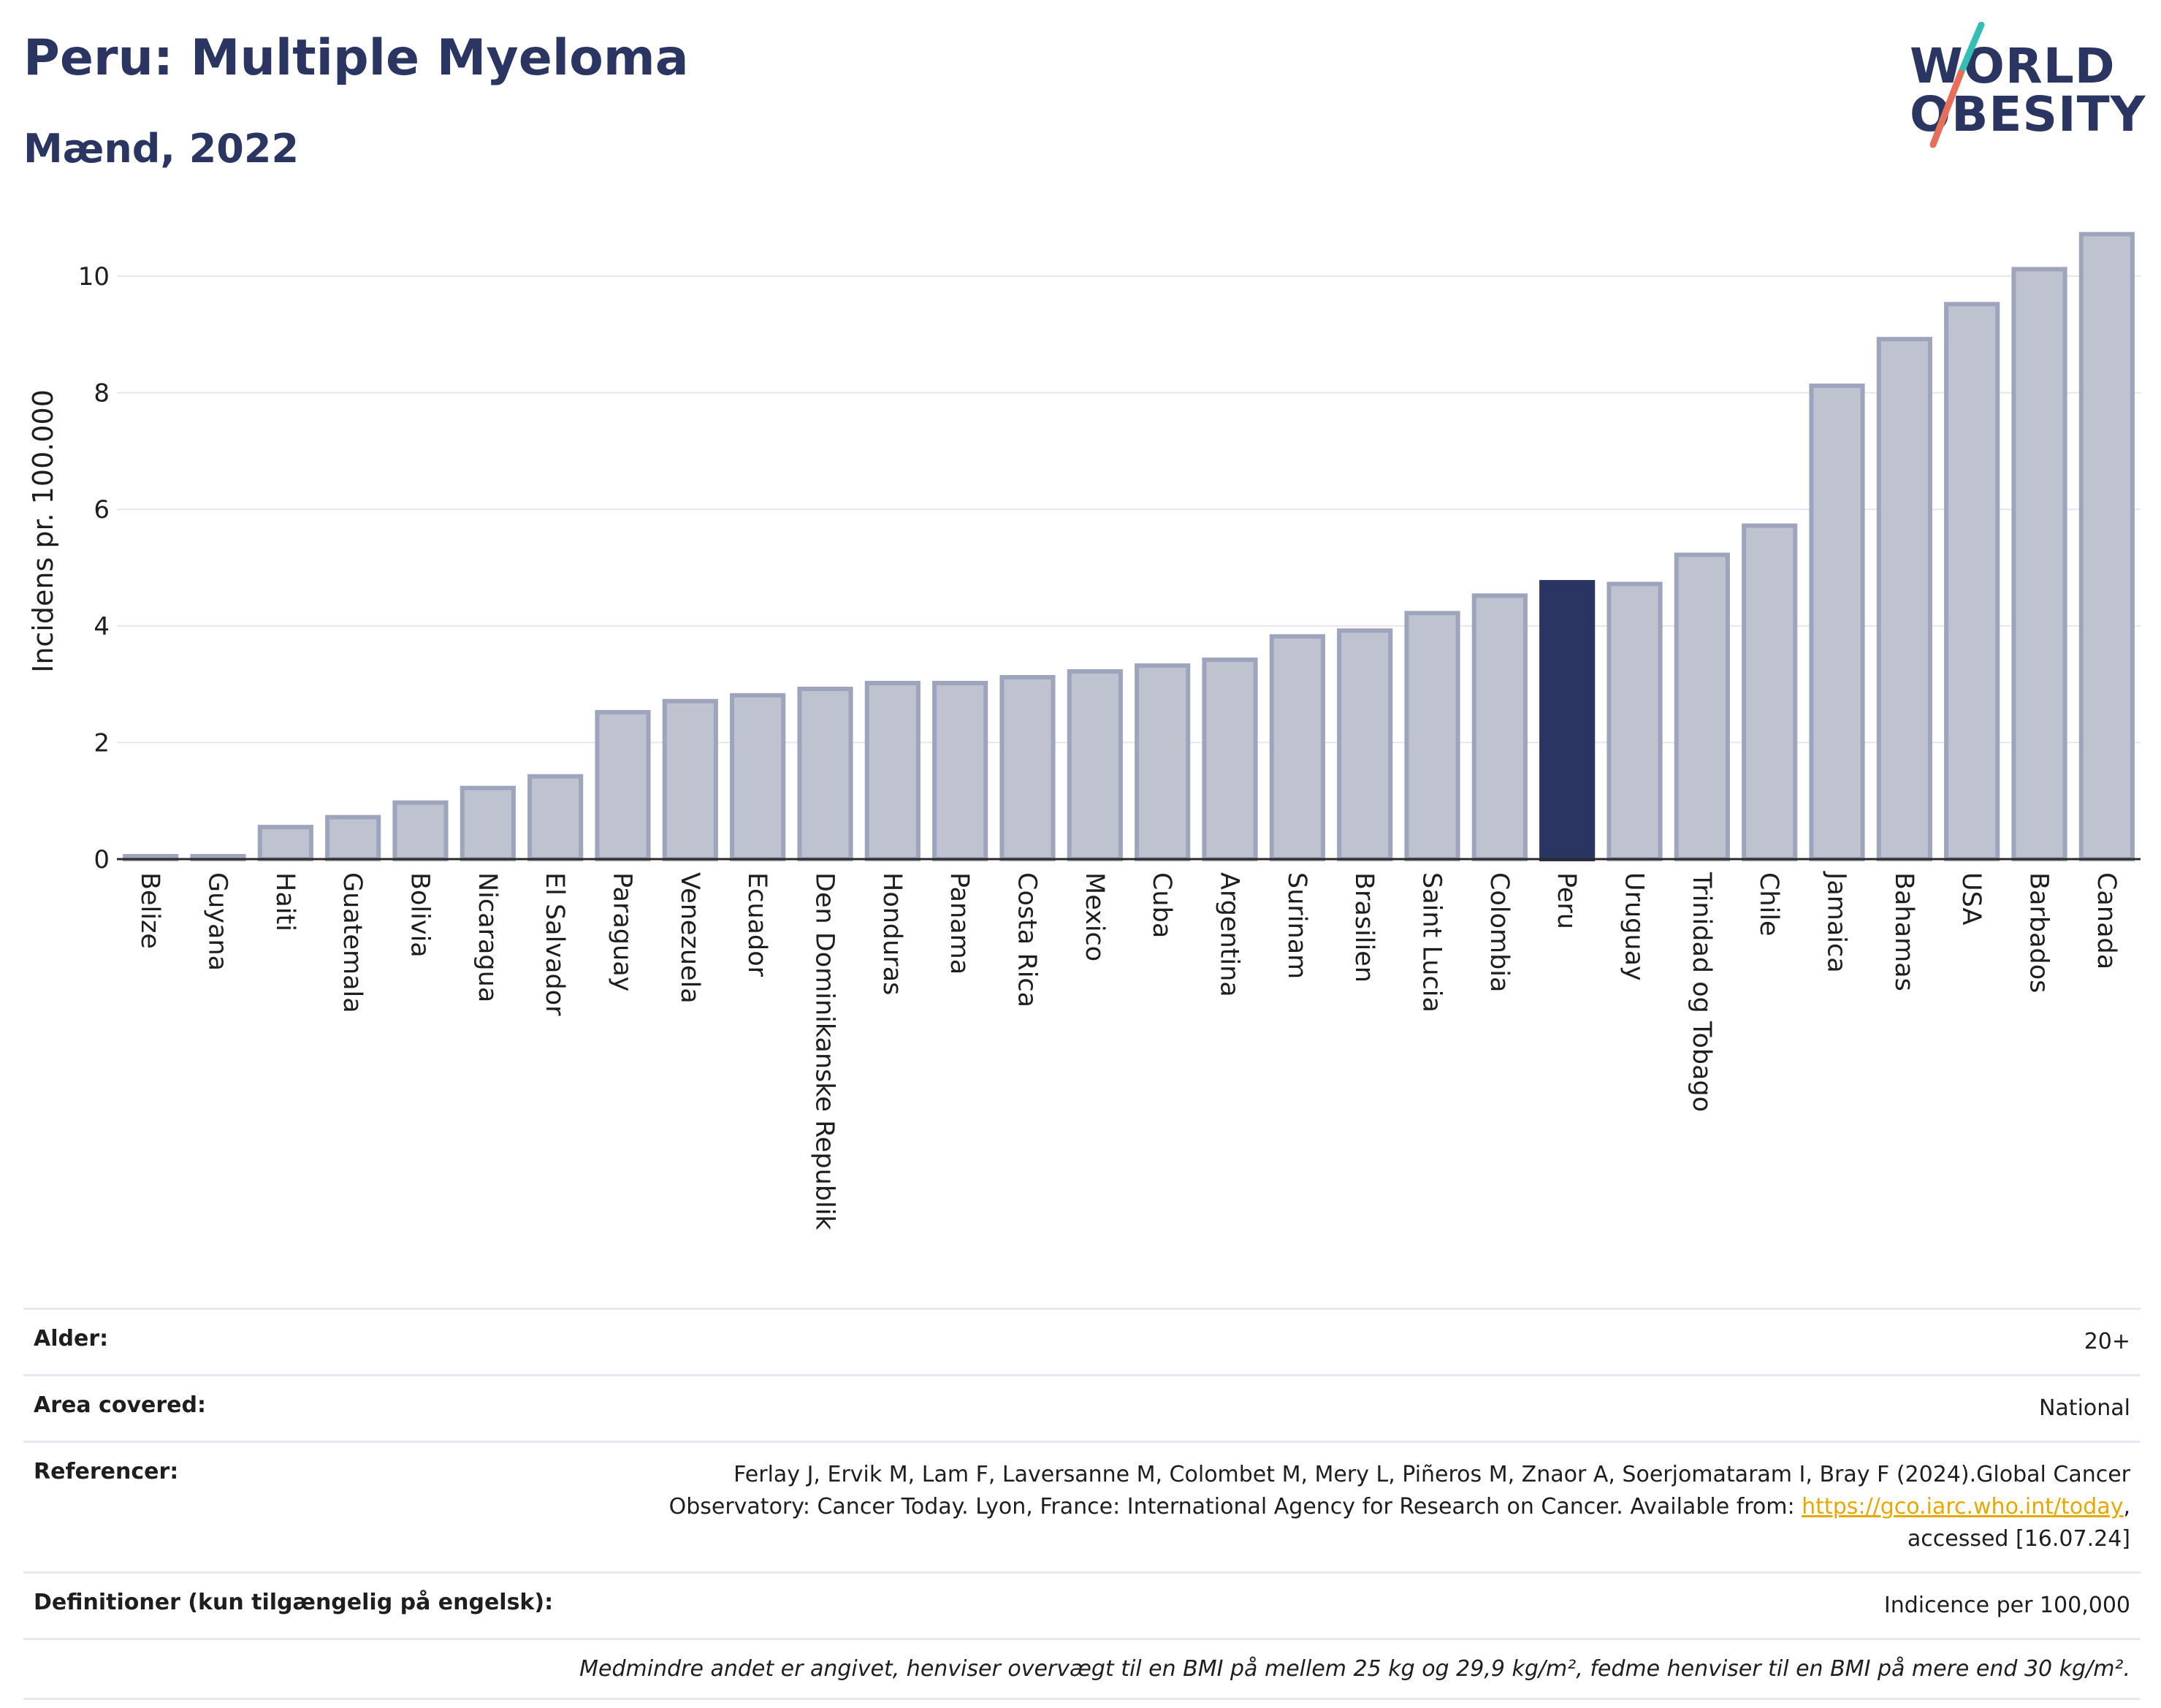 The image size is (2161, 1708). What do you see at coordinates (1701, 992) in the screenshot?
I see `x-tick-label: Trinidad og Tobago` at bounding box center [1701, 992].